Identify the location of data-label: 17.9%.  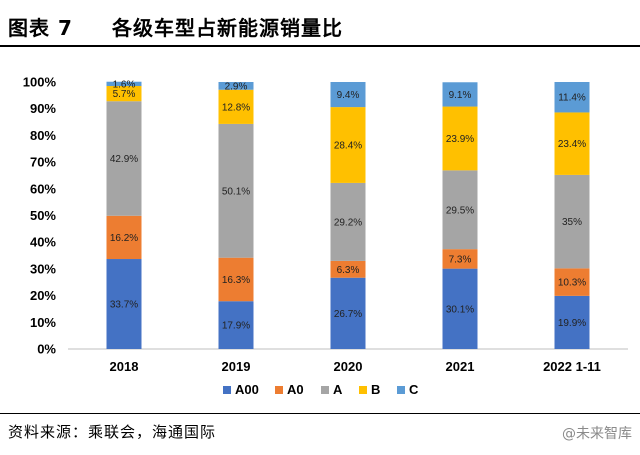
(236, 326).